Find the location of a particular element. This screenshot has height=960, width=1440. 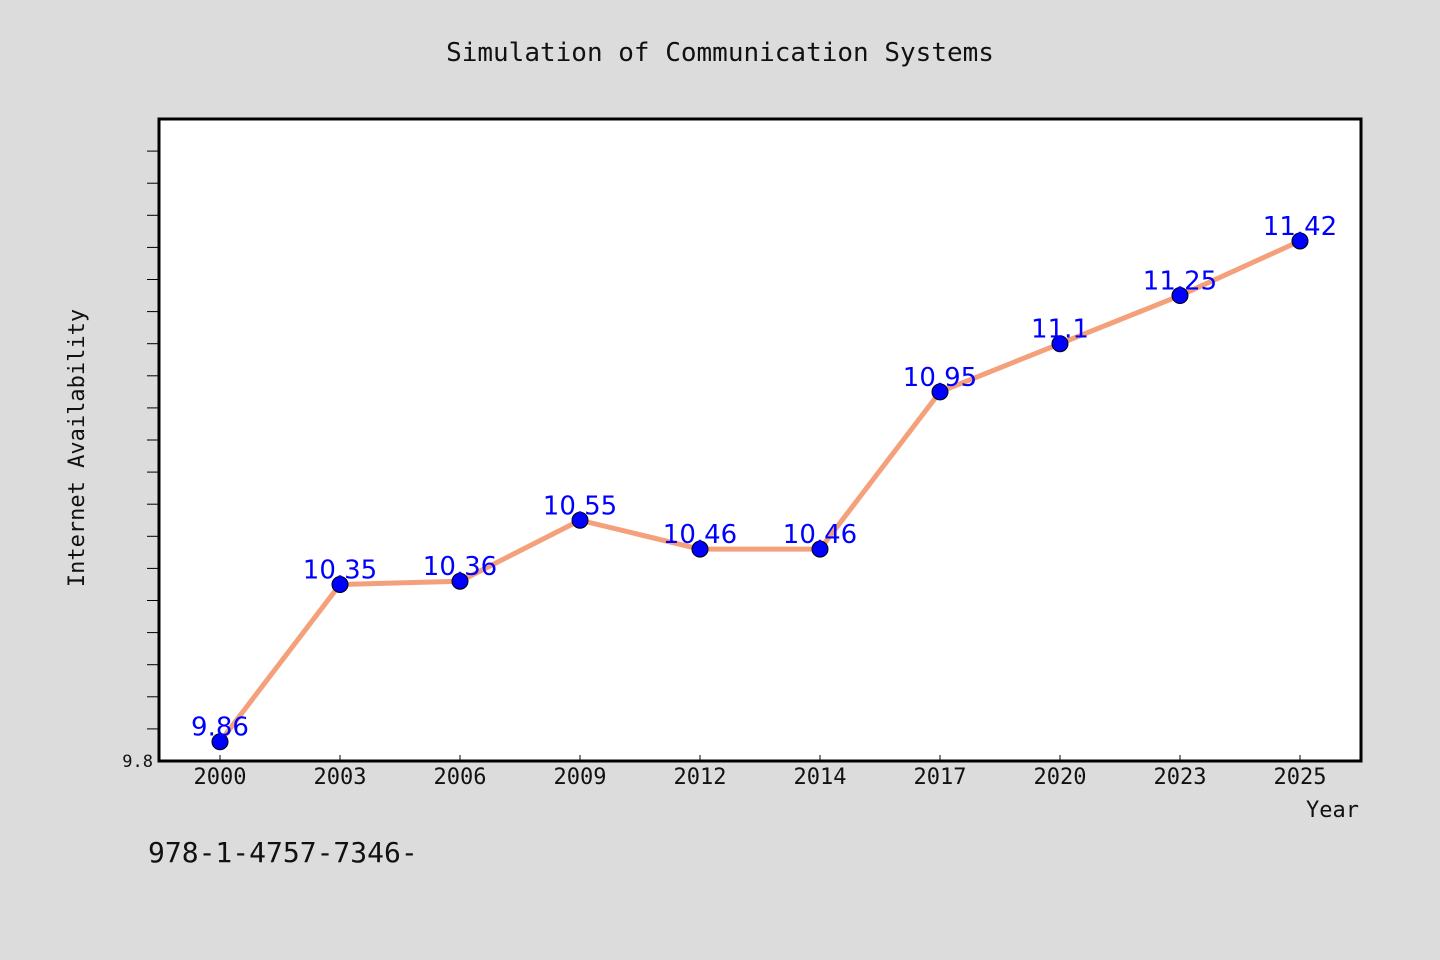

x-tick-label: 2003 is located at coordinates (340, 777).